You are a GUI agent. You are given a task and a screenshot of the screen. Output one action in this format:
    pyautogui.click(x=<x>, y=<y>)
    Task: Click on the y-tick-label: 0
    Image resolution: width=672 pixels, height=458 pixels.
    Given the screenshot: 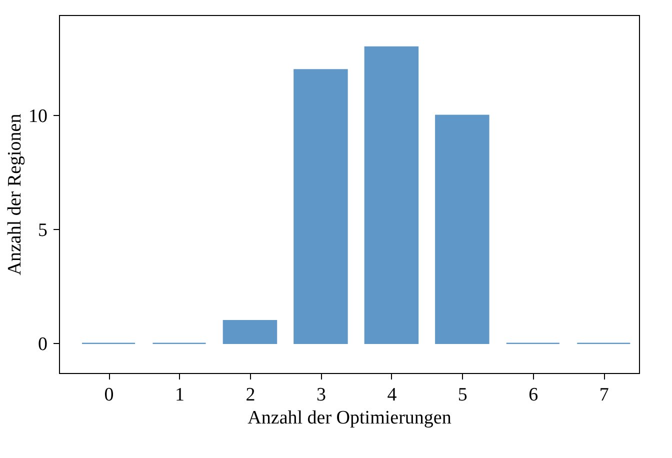 What is the action you would take?
    pyautogui.click(x=43, y=344)
    